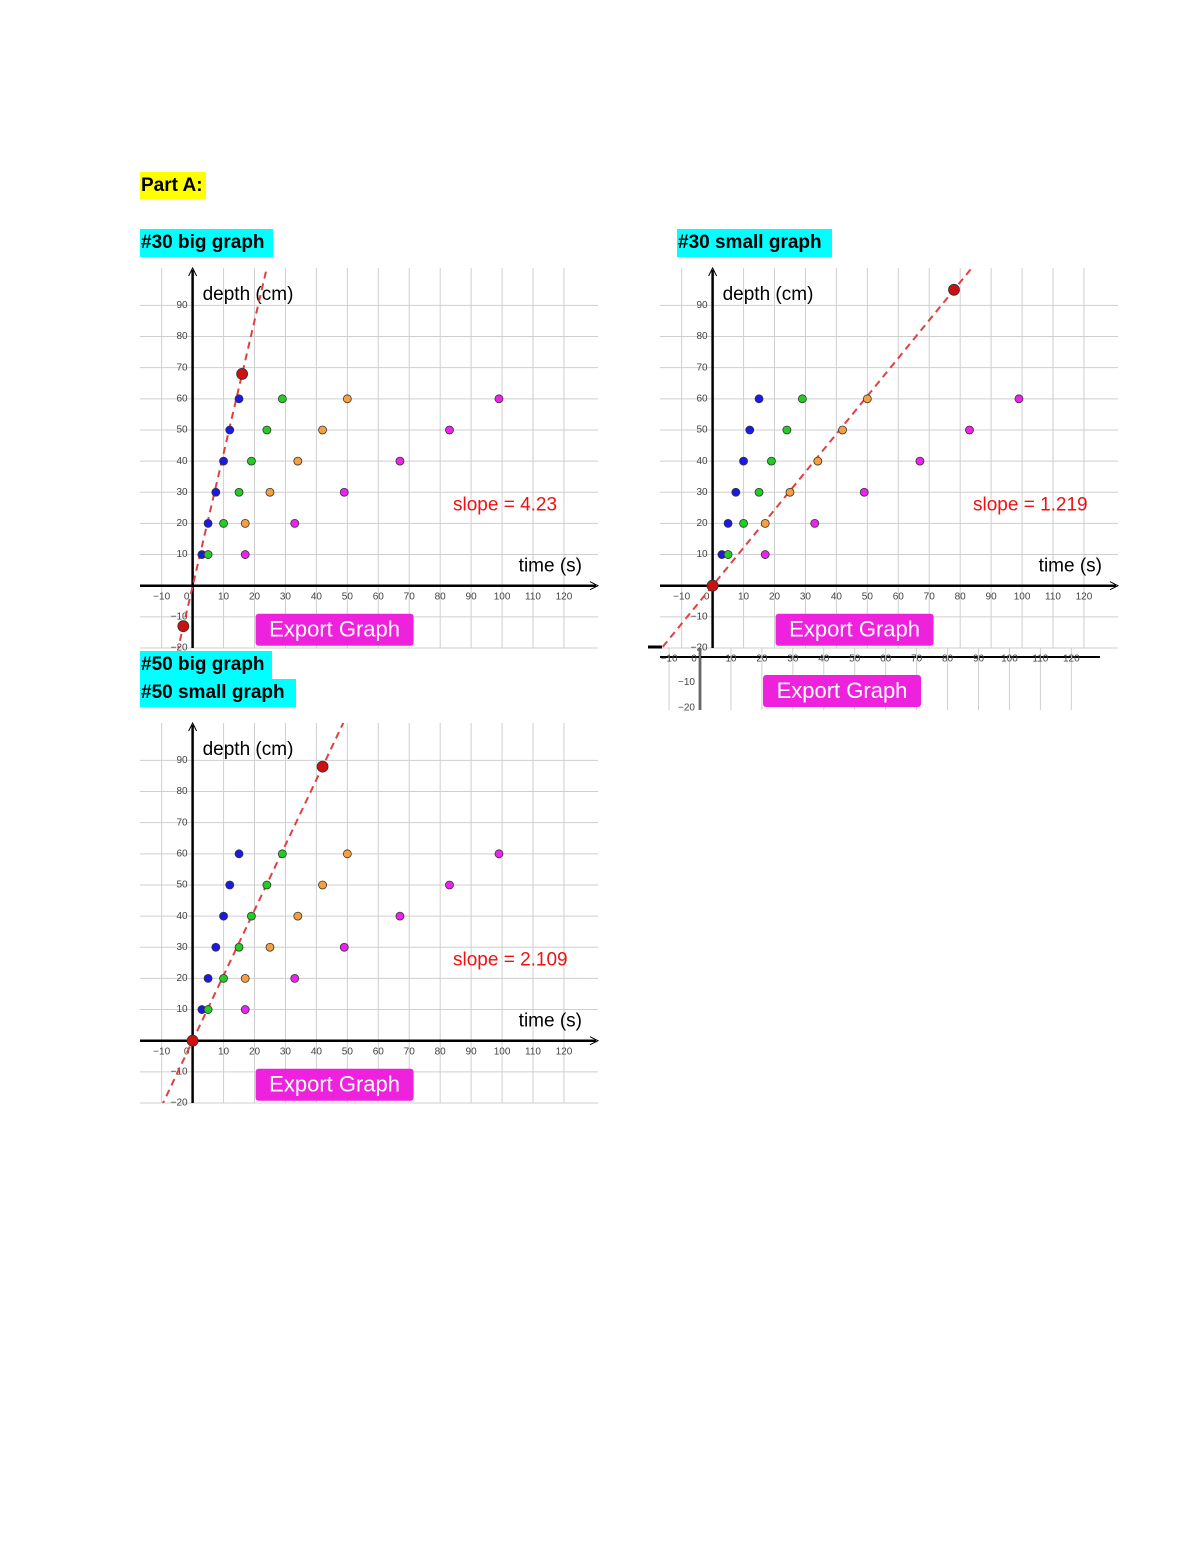 The width and height of the screenshot is (1200, 1553). Describe the element at coordinates (702, 461) in the screenshot. I see `y-tick-label: 40` at that location.